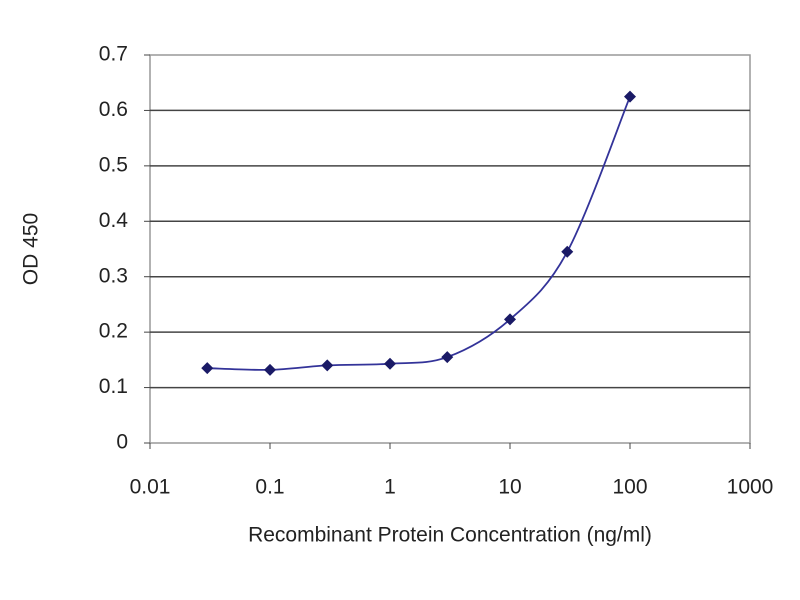  I want to click on x-tick-label: 1000, so click(750, 487).